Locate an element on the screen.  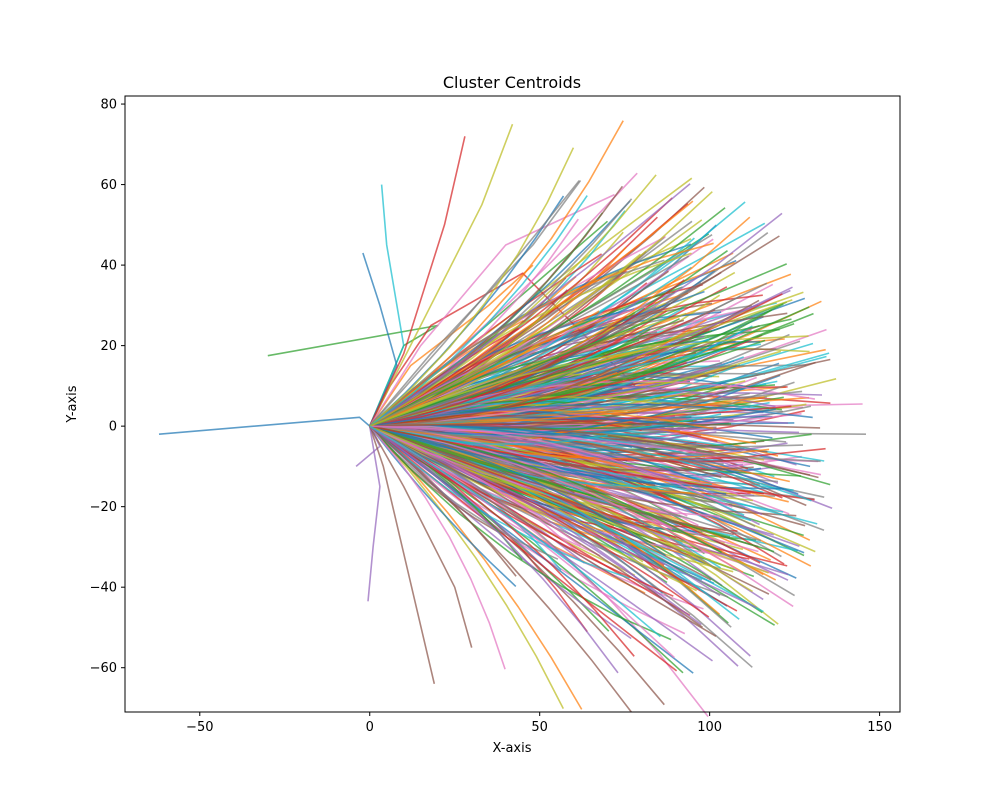
x-tick-label: 50 is located at coordinates (539, 727).